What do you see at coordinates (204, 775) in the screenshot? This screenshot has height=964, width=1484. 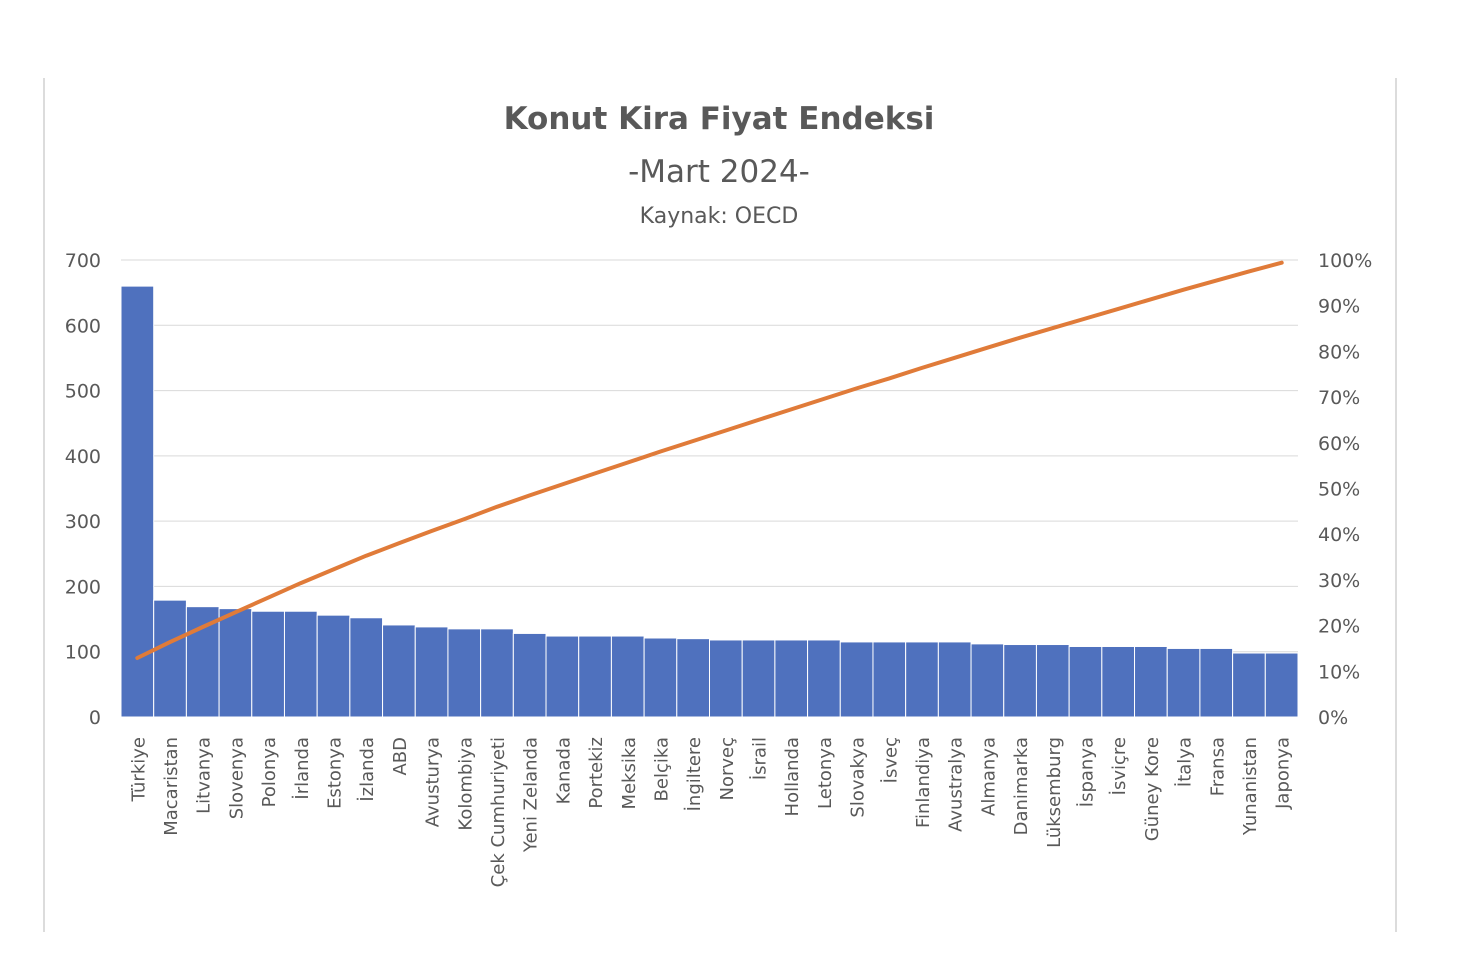 I see `category-label: Litvanya` at bounding box center [204, 775].